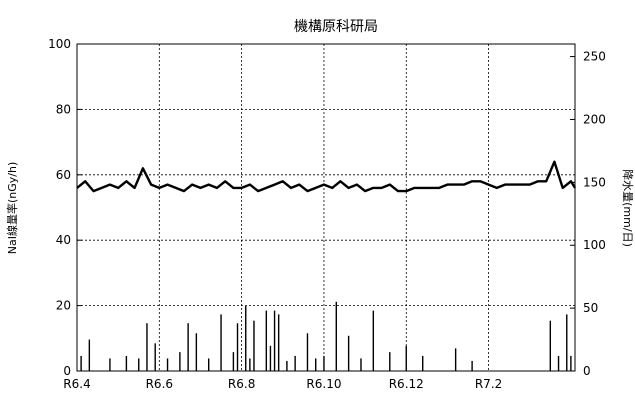 The height and width of the screenshot is (395, 635). Describe the element at coordinates (67, 371) in the screenshot. I see `y-tick-label: 0` at that location.